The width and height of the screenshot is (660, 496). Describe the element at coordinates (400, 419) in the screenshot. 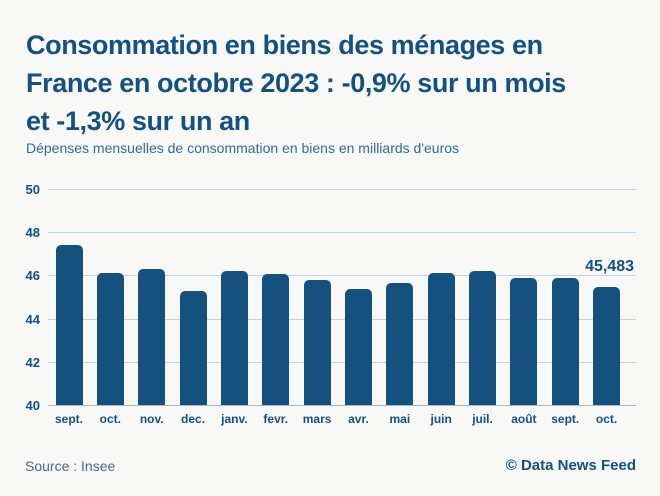

I see `x-axis-label: mai` at that location.